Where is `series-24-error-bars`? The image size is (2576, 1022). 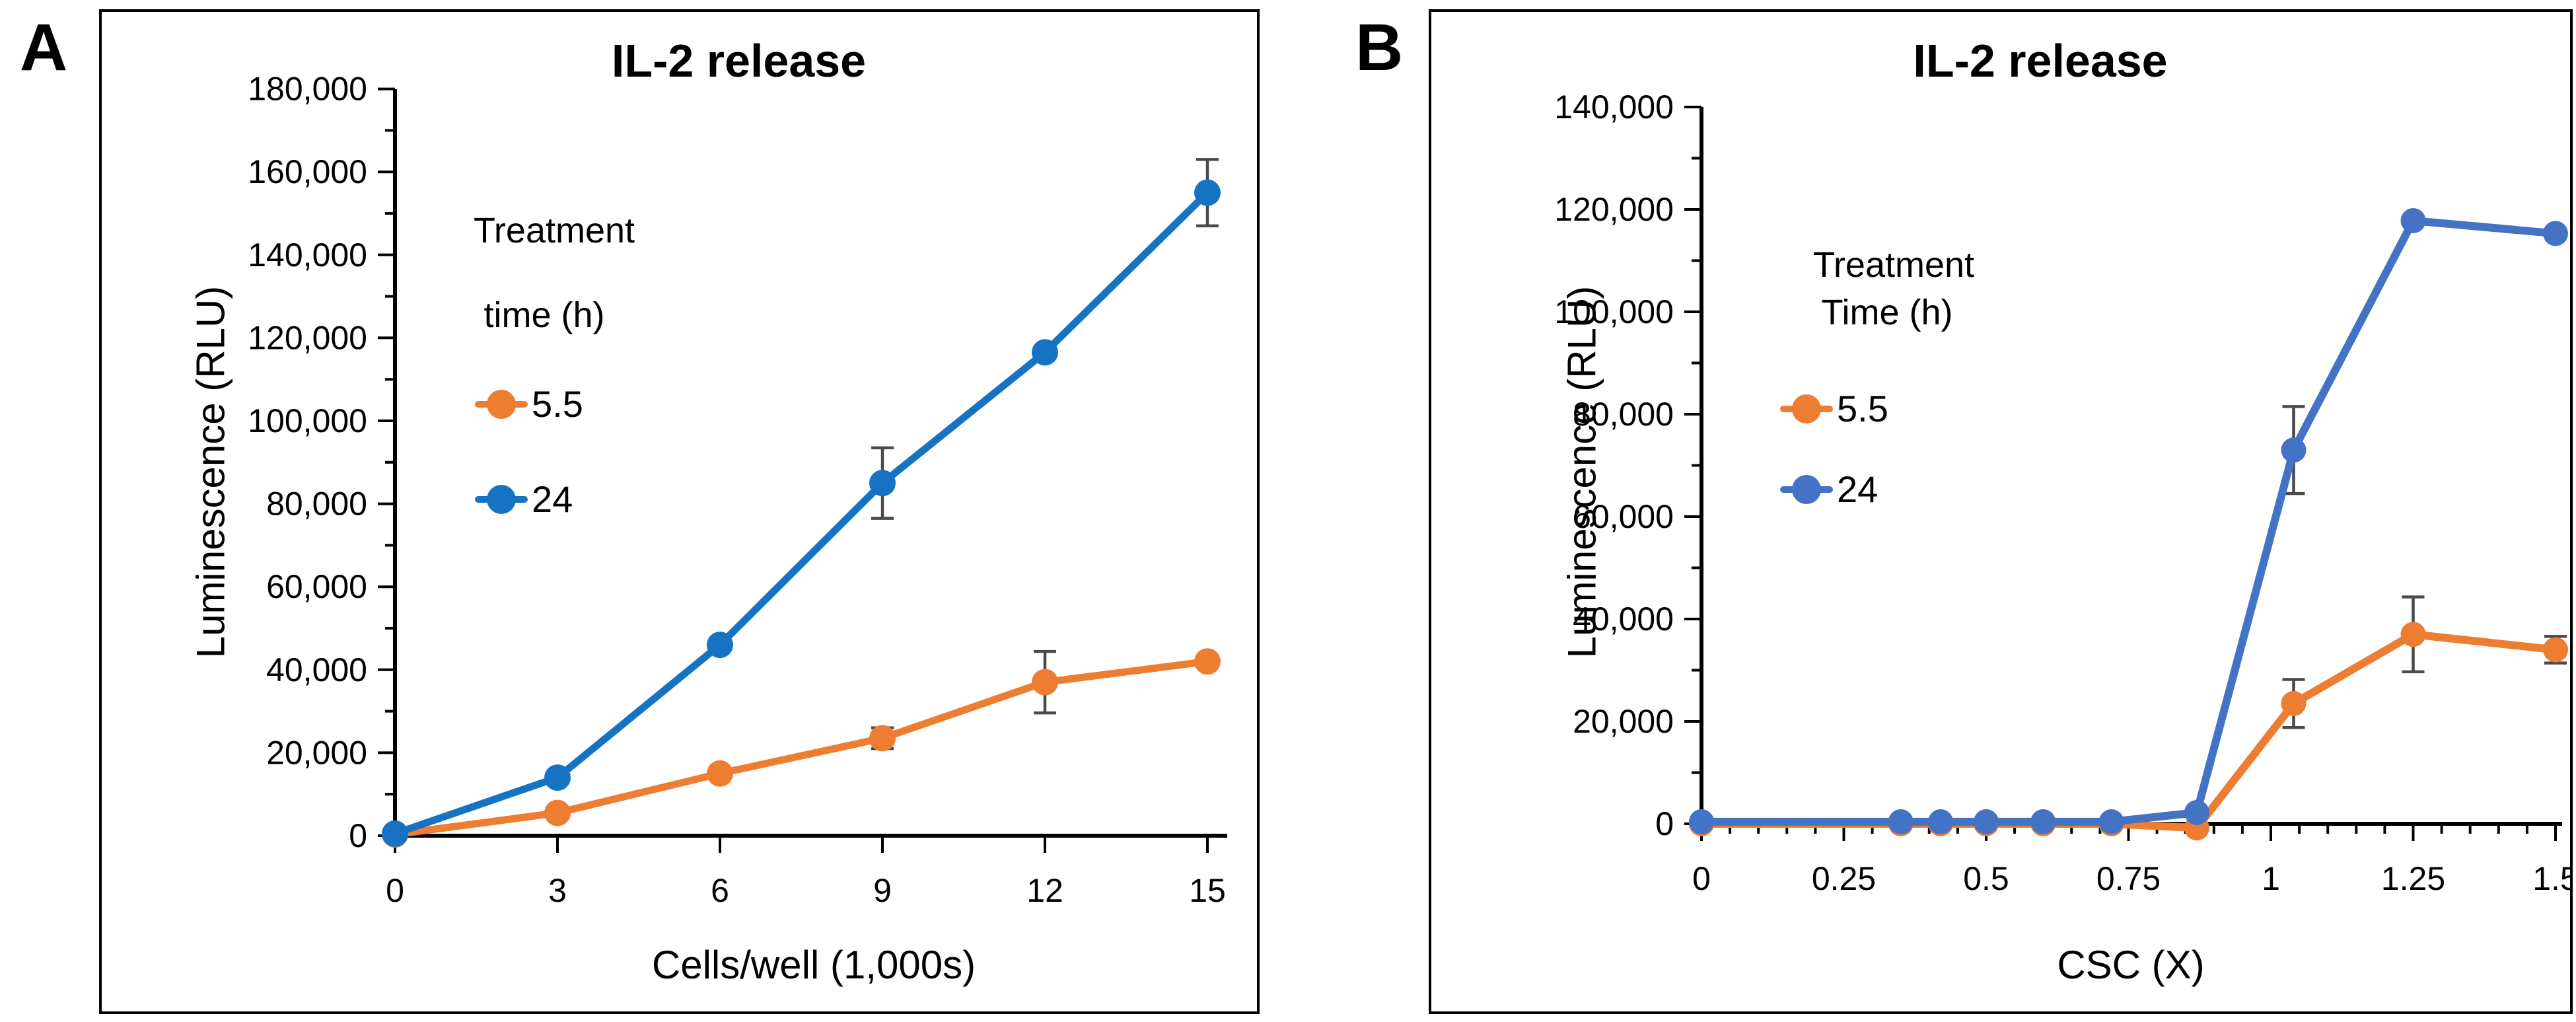 series-24-error-bars is located at coordinates (1045, 339).